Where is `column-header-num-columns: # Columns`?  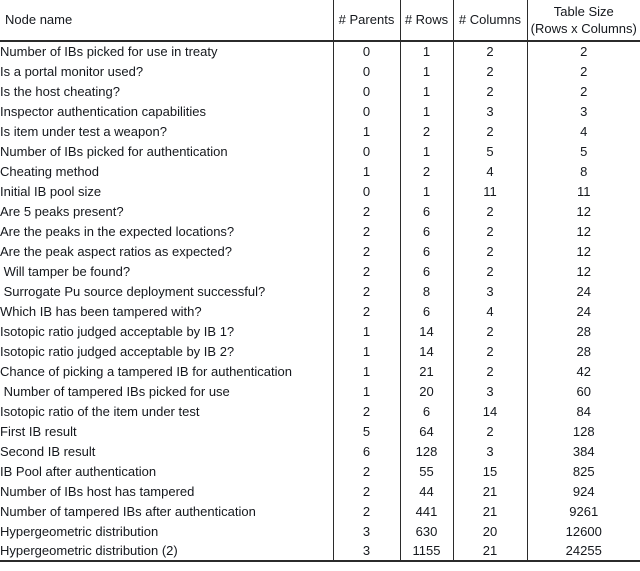
column-header-num-columns: # Columns is located at coordinates (489, 21).